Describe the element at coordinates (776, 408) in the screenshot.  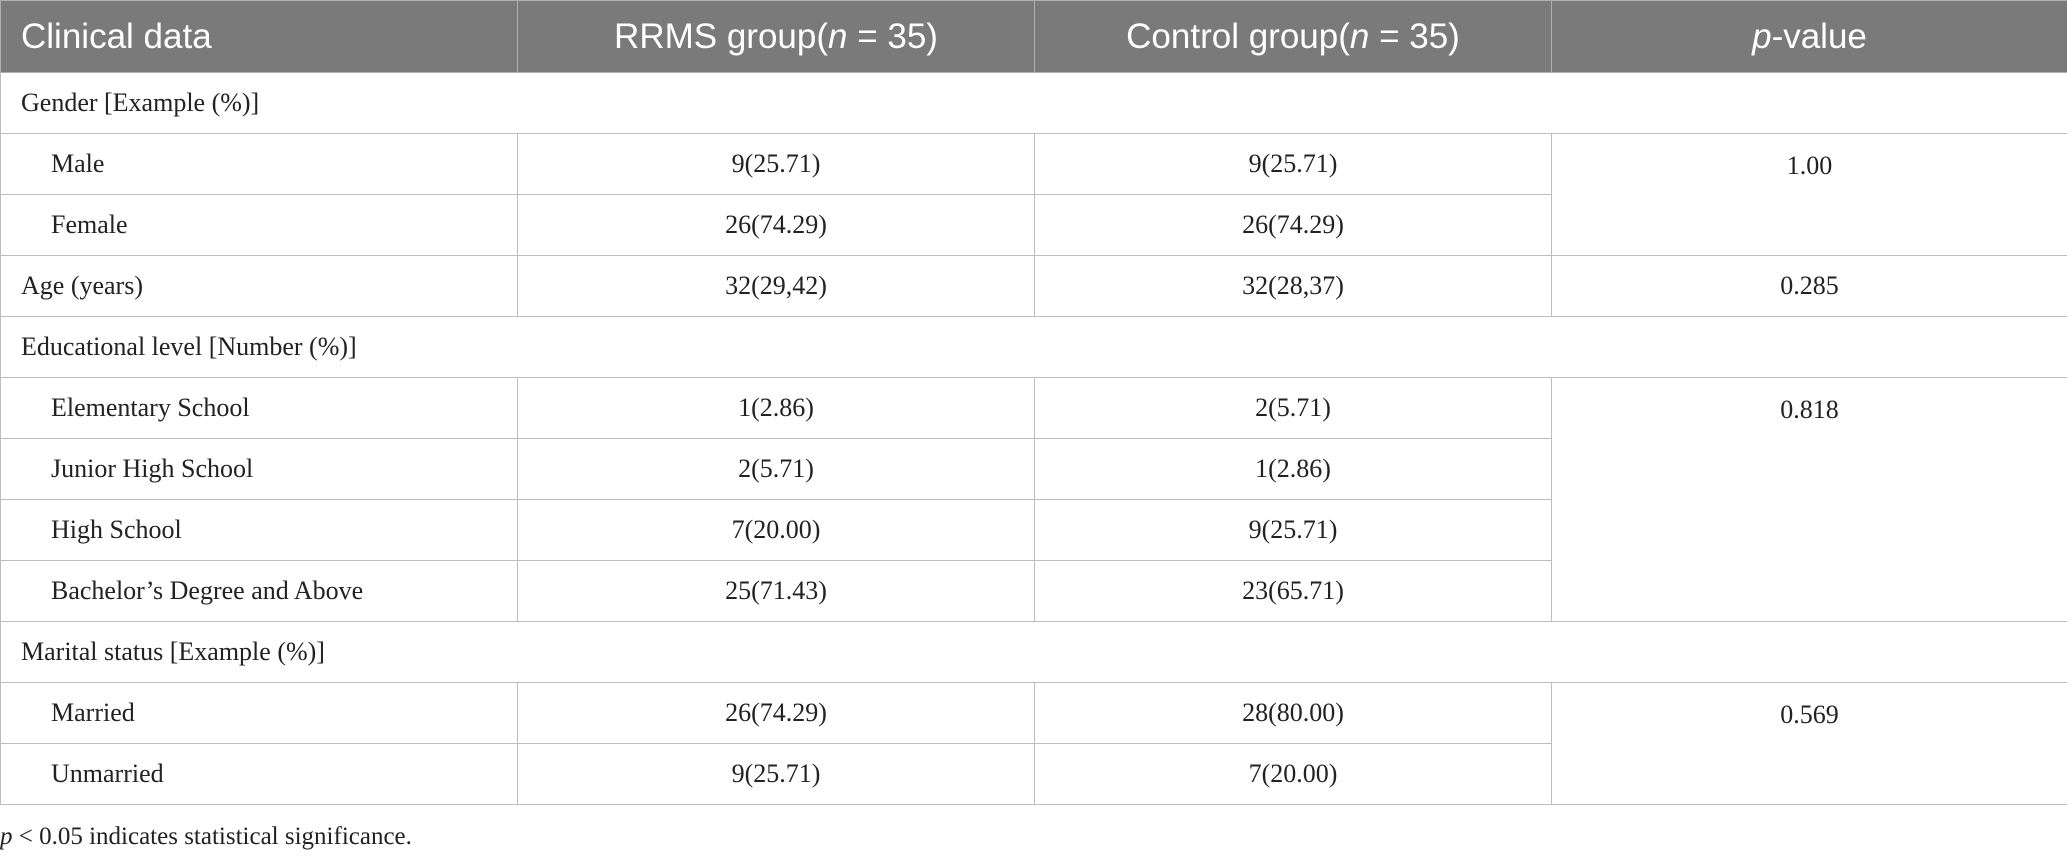
I see `rrms-value: 1(2.86)` at that location.